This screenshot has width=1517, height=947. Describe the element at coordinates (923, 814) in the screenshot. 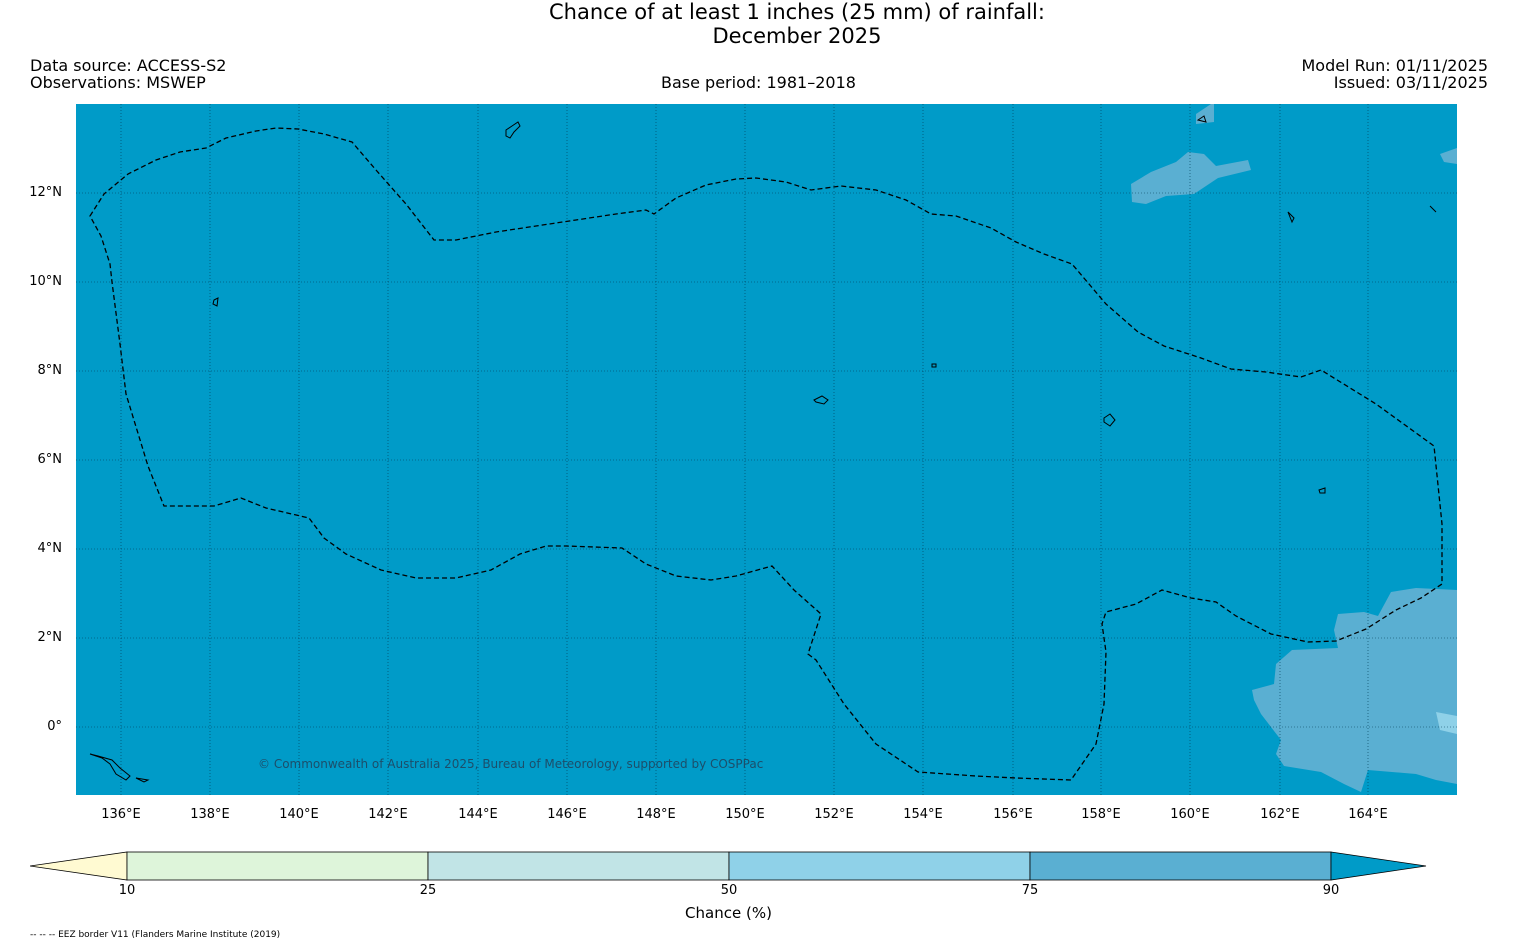

I see `x-tick-label: 154°E` at that location.